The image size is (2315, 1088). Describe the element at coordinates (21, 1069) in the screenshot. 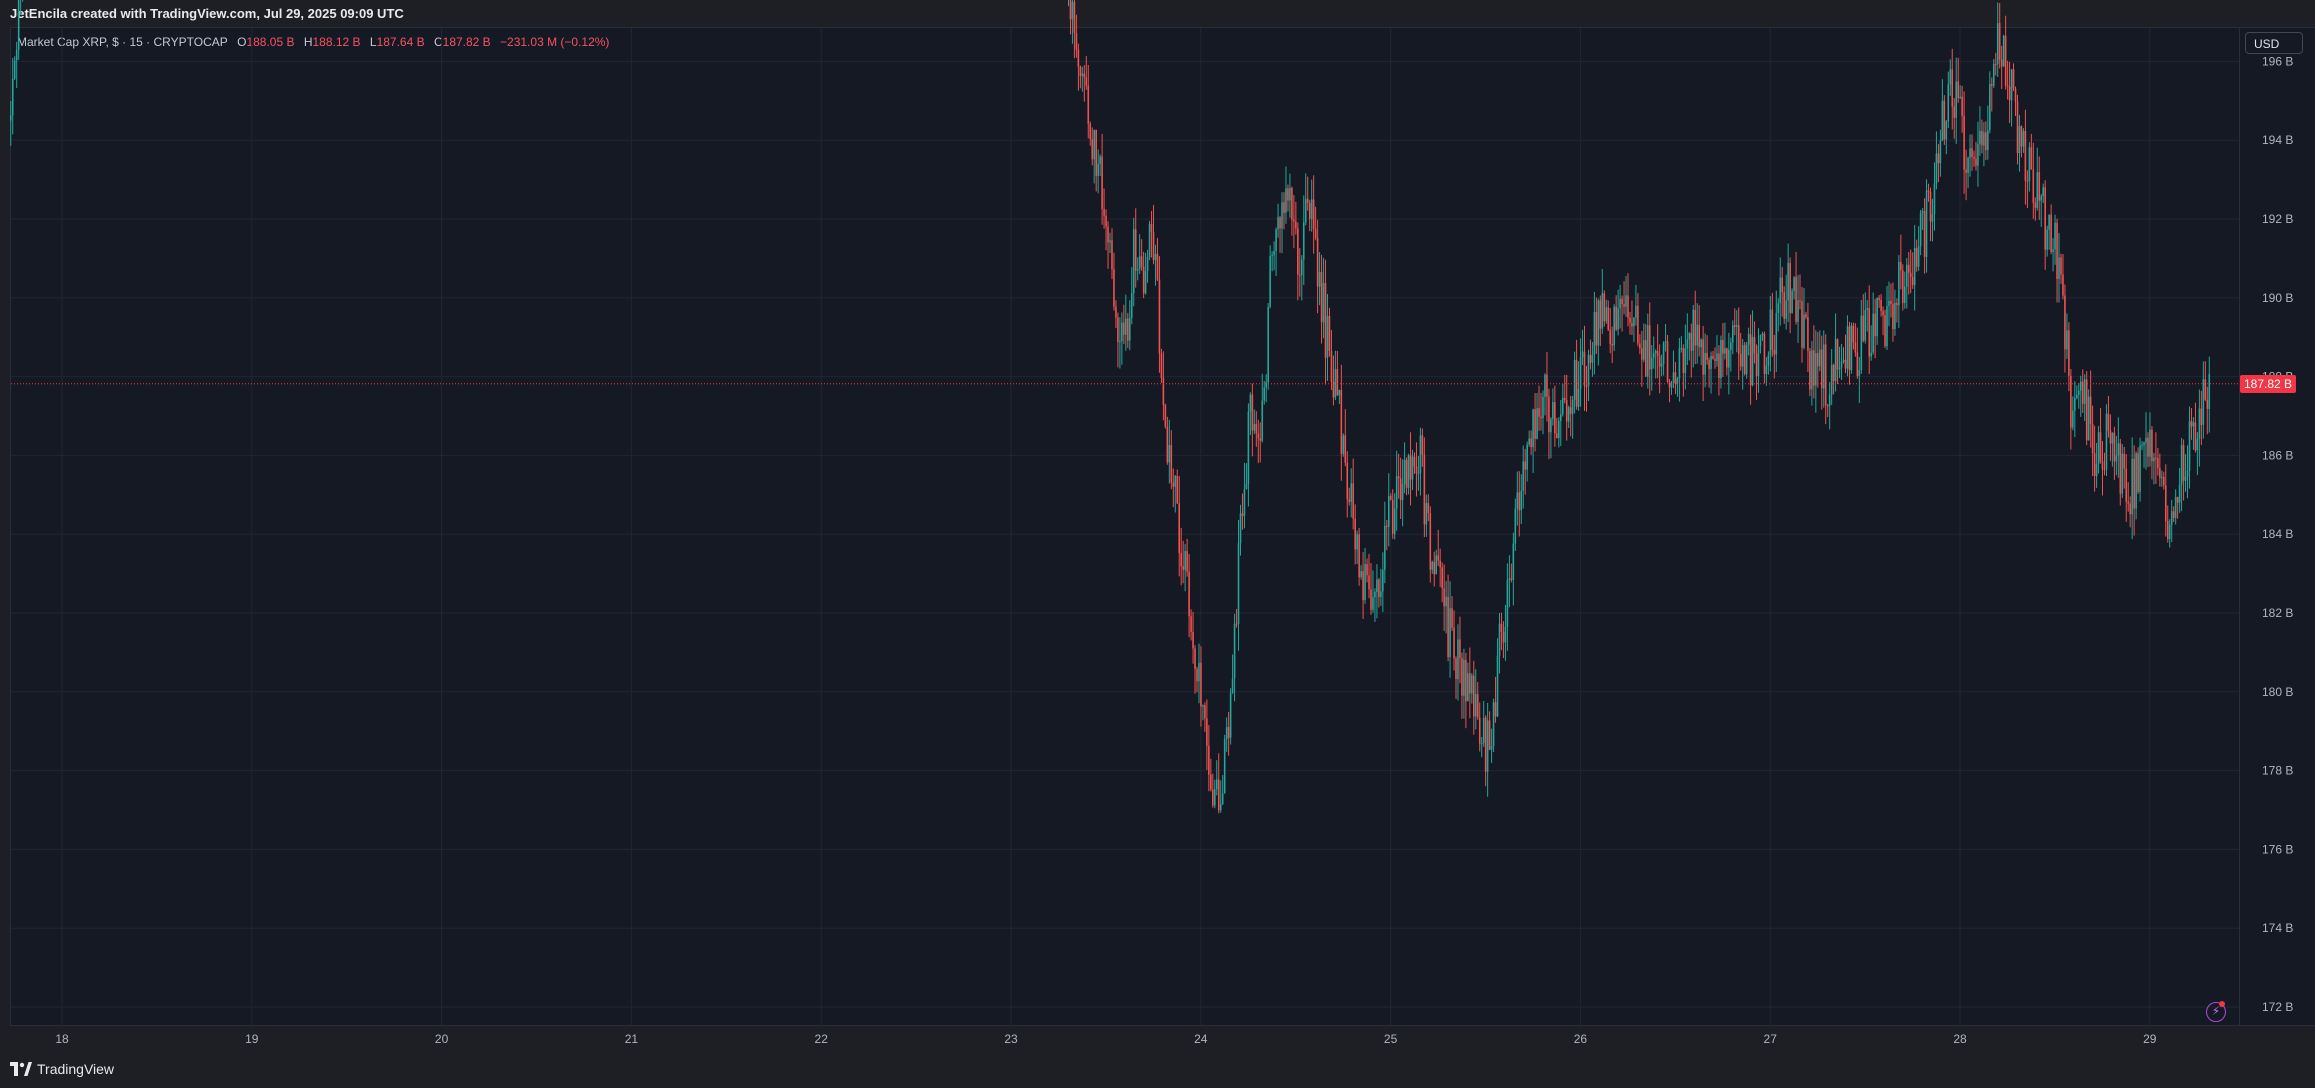

I see `tradingview-logo-icon` at that location.